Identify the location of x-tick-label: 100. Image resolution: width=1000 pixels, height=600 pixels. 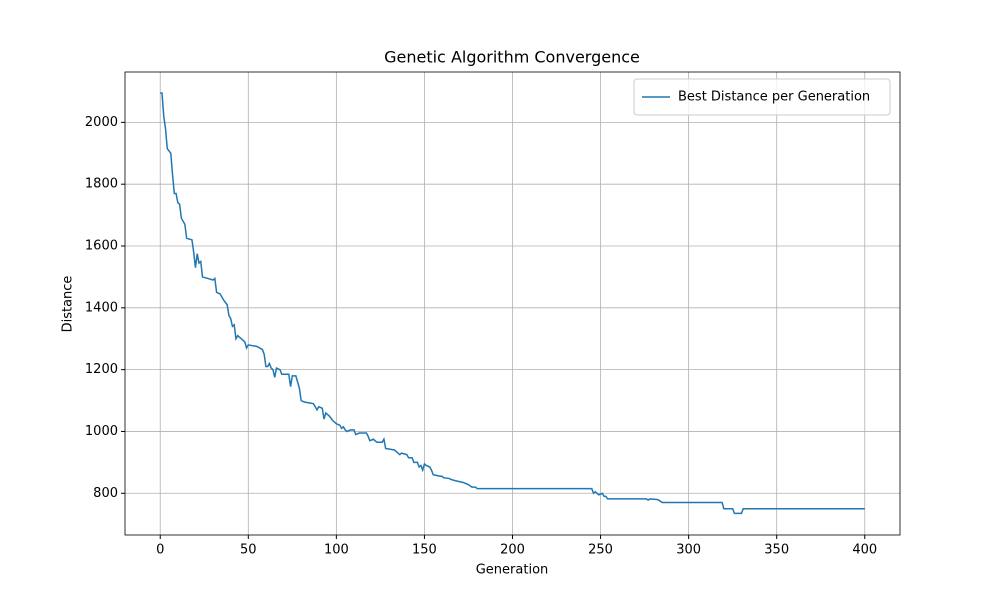
(336, 550).